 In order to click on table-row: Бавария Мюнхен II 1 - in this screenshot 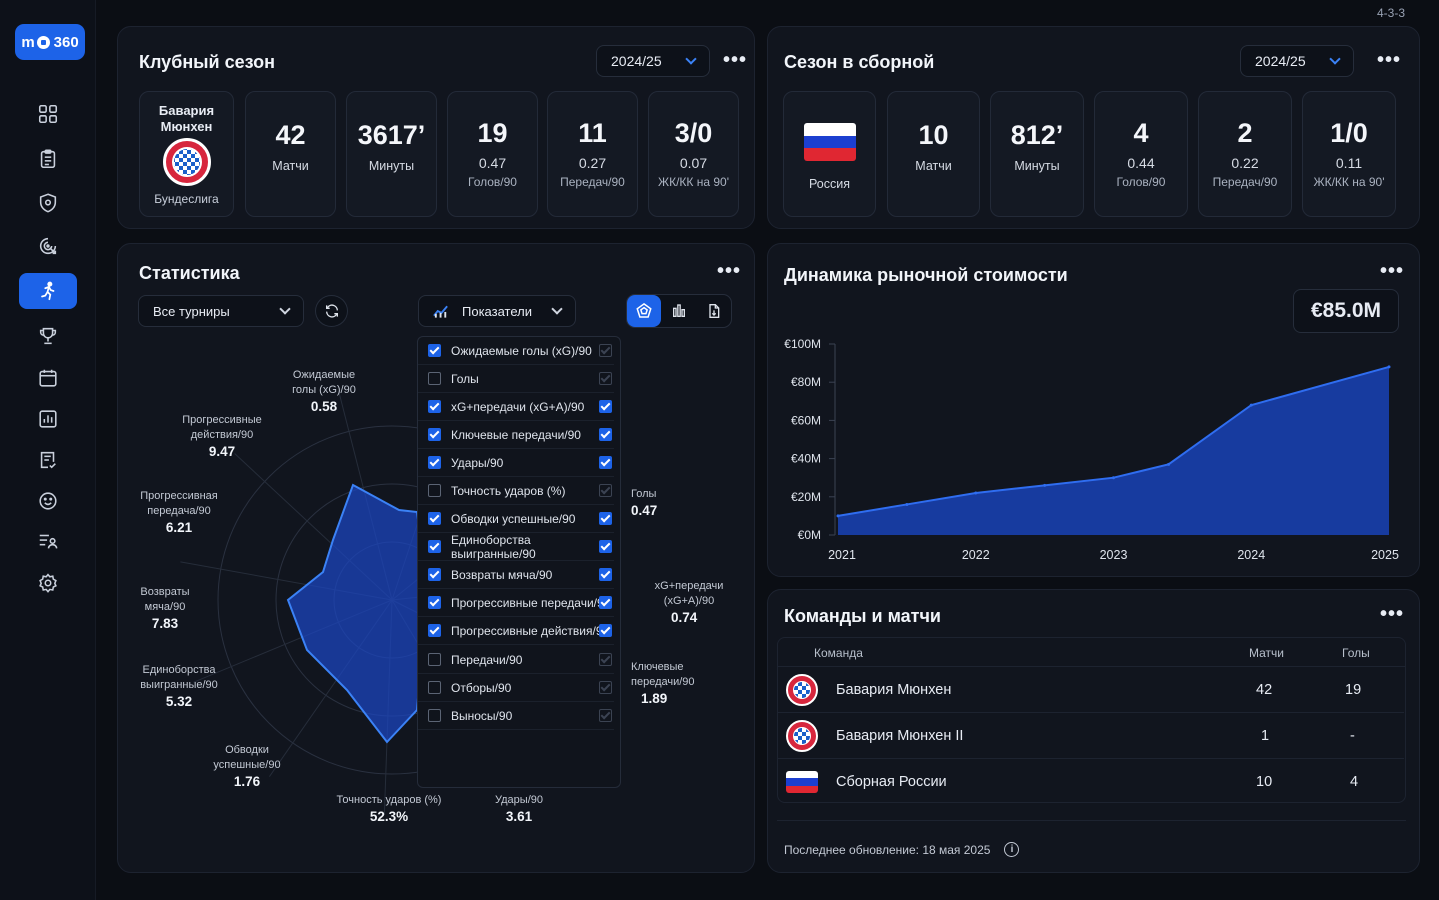, I will do `click(1091, 736)`.